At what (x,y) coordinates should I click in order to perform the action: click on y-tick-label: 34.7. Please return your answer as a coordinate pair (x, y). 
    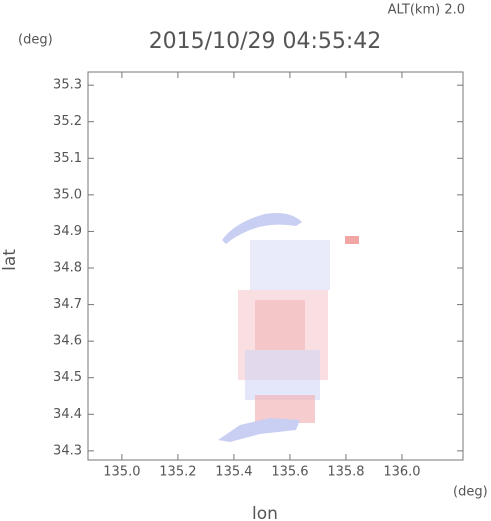
    Looking at the image, I should click on (67, 304).